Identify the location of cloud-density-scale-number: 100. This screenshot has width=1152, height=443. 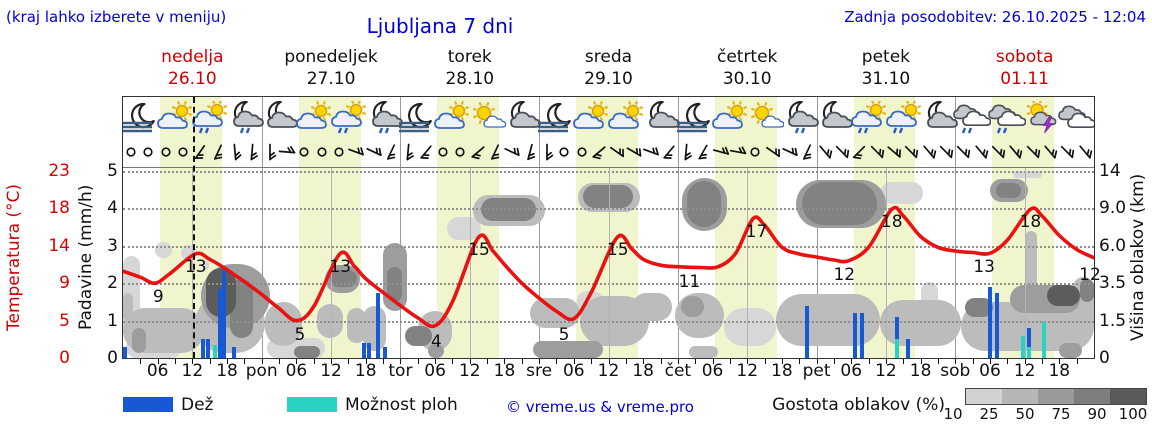
(1133, 414).